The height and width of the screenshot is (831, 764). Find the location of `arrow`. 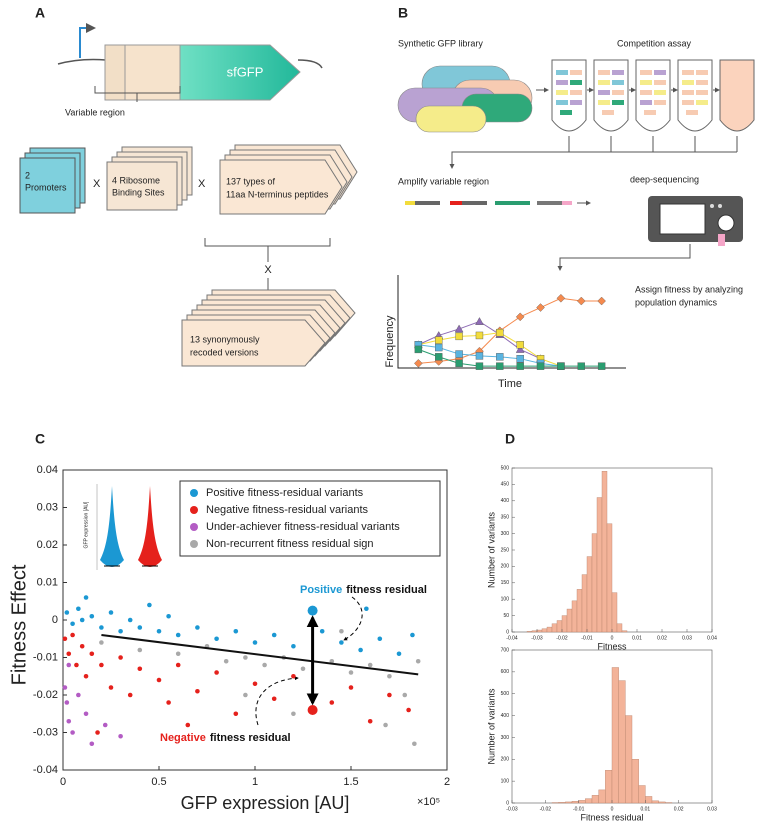

arrow is located at coordinates (624, 257).